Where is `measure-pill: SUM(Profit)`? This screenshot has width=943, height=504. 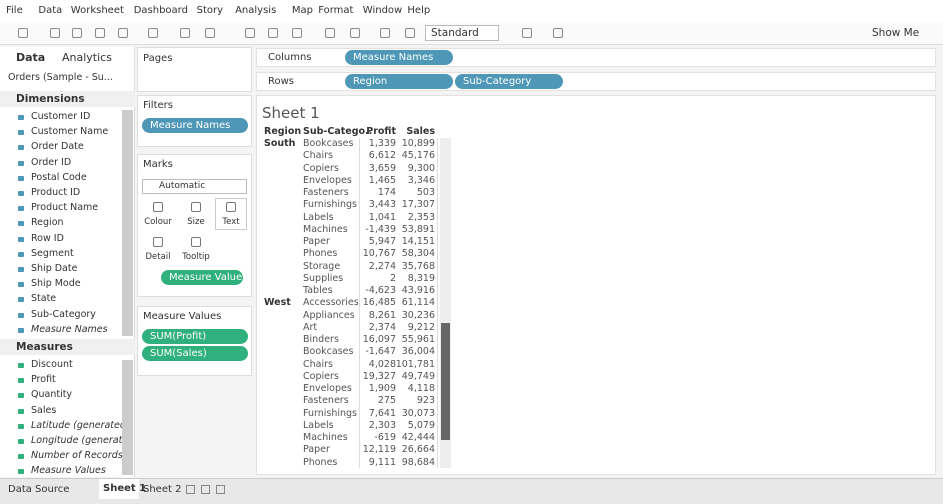 measure-pill: SUM(Profit) is located at coordinates (195, 336).